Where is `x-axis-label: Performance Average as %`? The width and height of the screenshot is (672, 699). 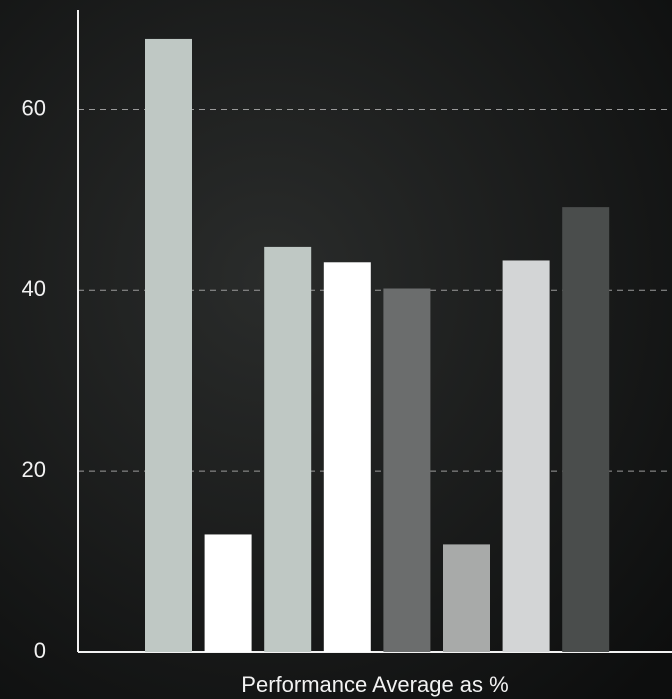
x-axis-label: Performance Average as % is located at coordinates (374, 684).